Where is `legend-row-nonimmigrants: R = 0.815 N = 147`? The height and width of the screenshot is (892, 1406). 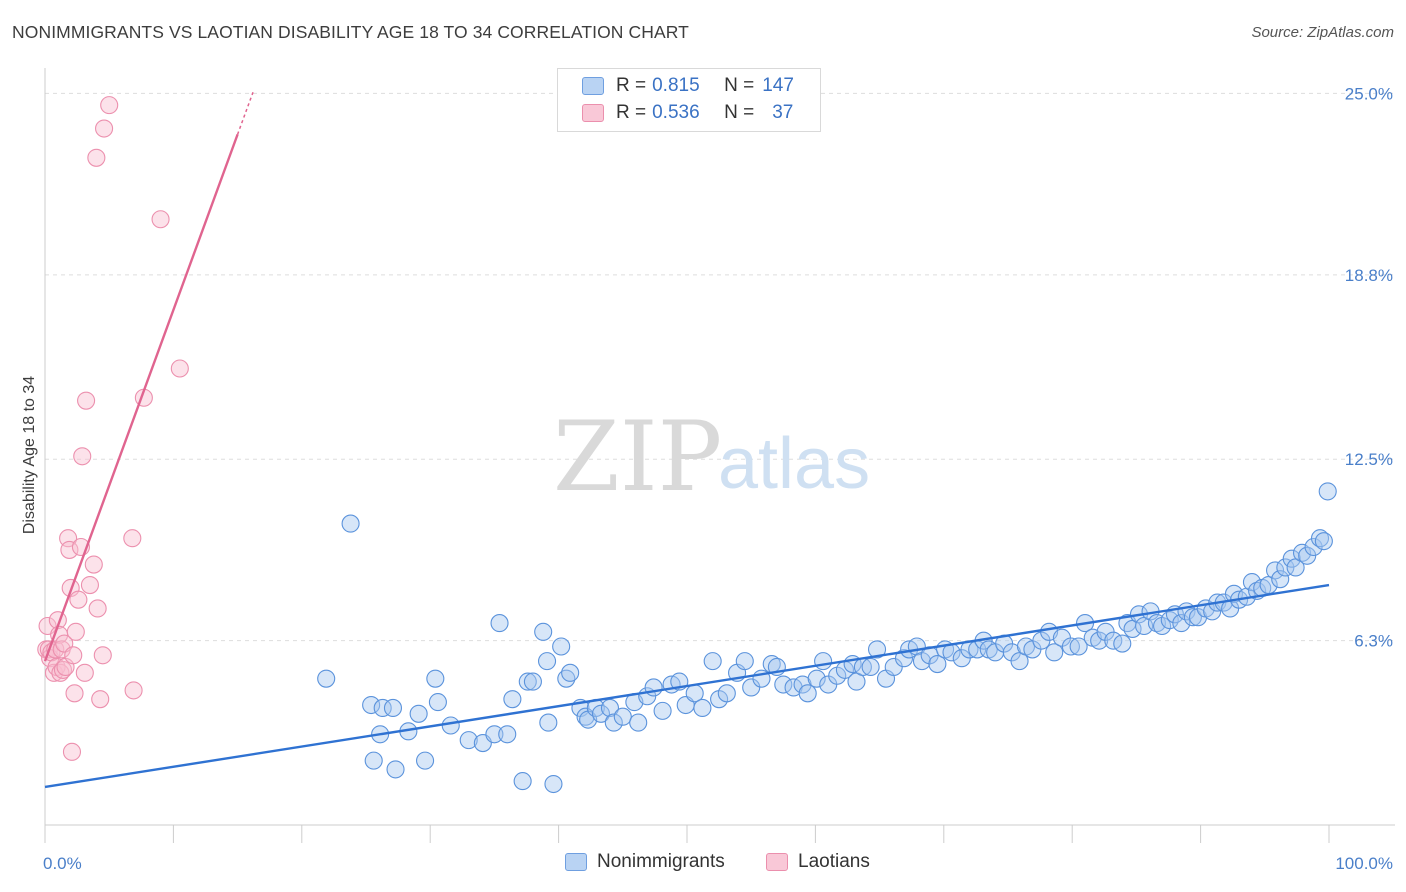 legend-row-nonimmigrants: R = 0.815 N = 147 is located at coordinates (688, 86).